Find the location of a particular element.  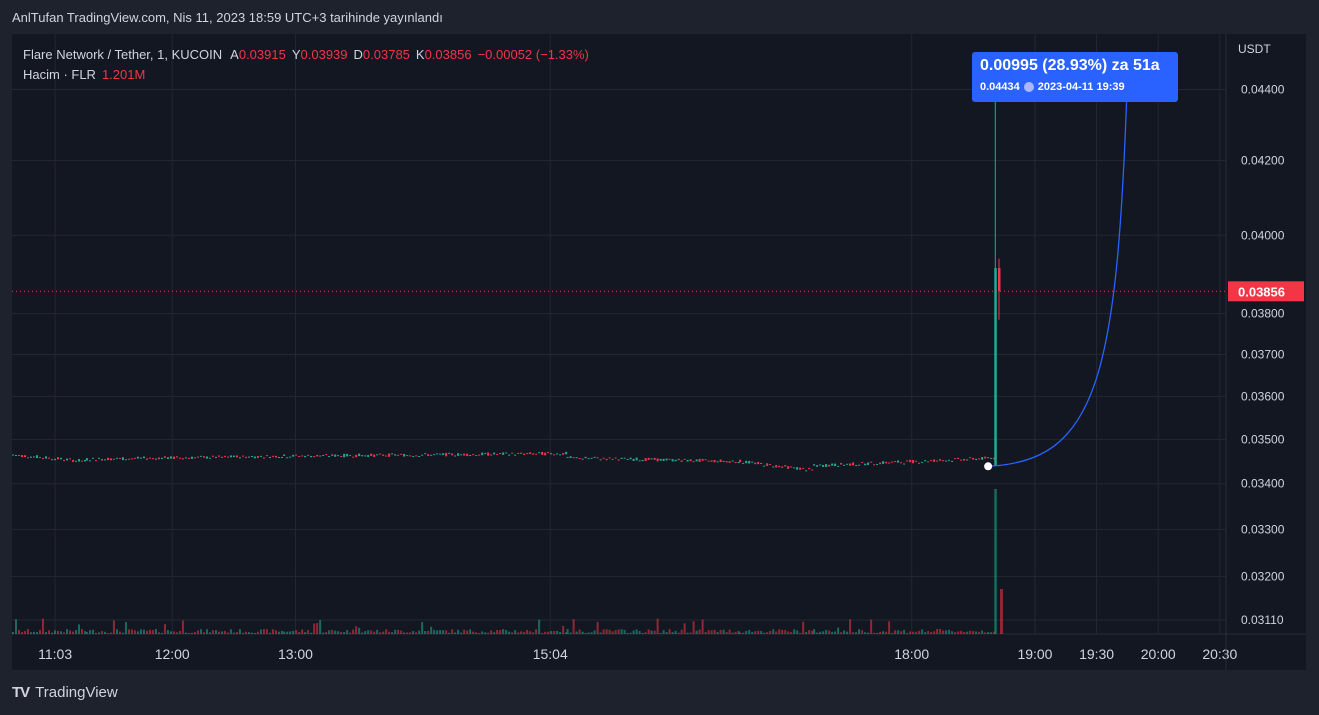

low-label: D is located at coordinates (358, 54).